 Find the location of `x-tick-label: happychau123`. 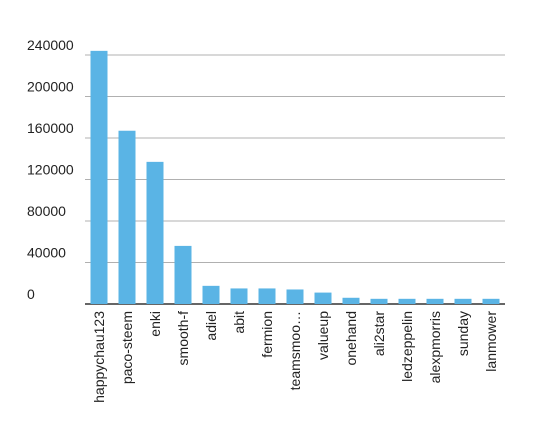

x-tick-label: happychau123 is located at coordinates (99, 357).